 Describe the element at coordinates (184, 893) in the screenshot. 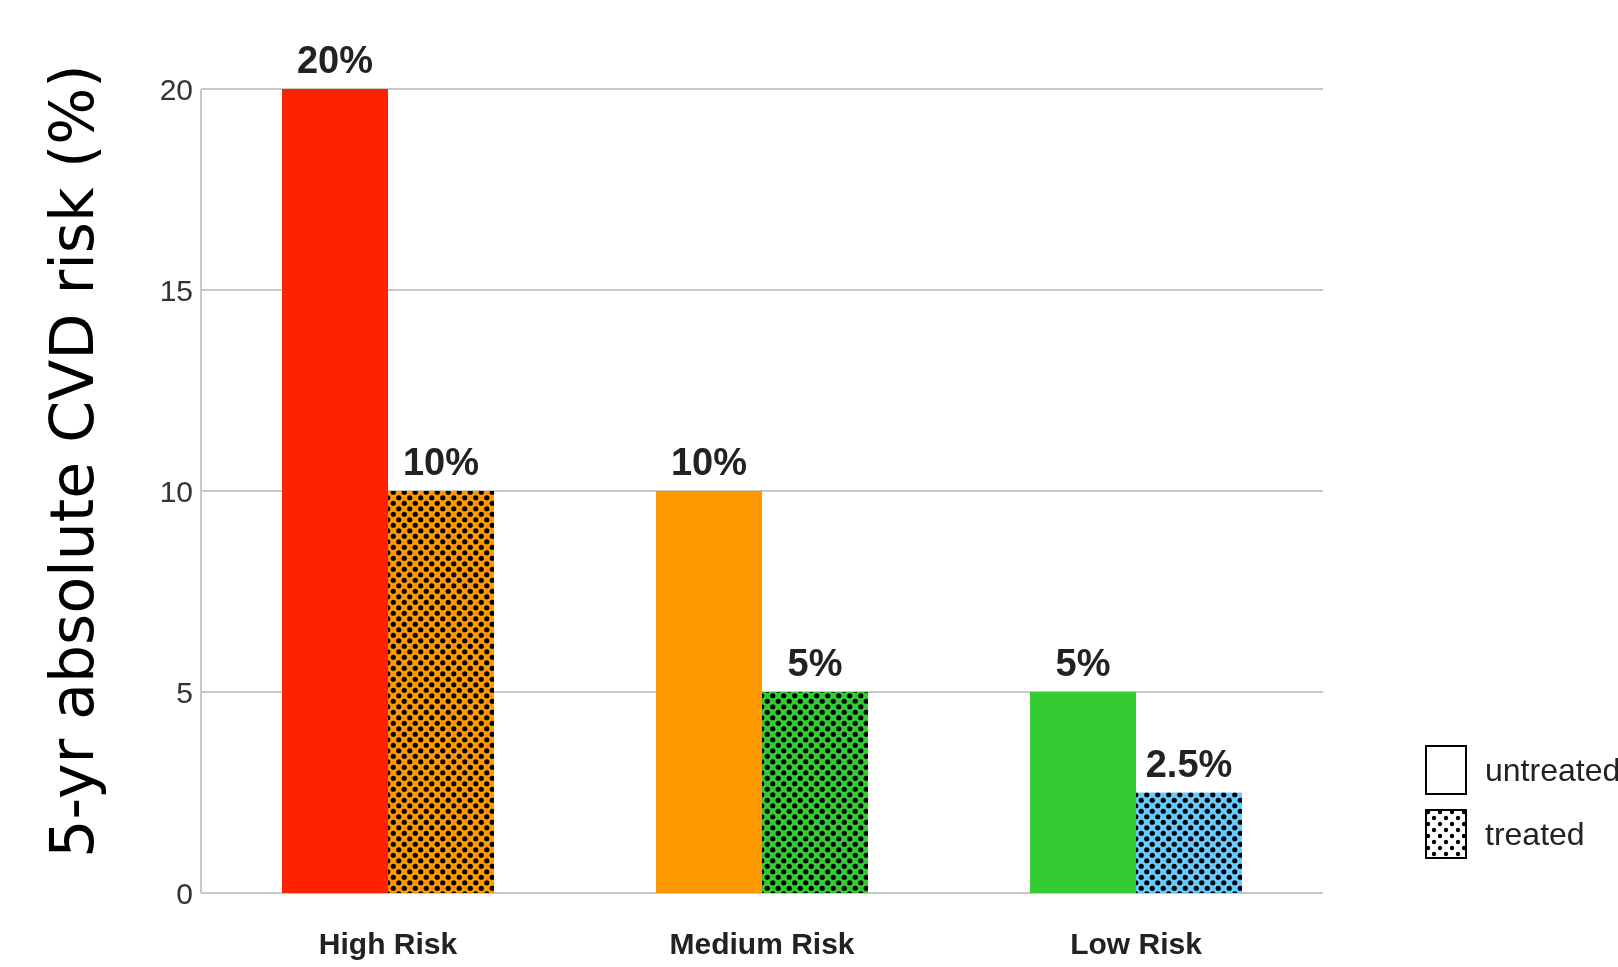

I see `y-tick-label: 0` at that location.